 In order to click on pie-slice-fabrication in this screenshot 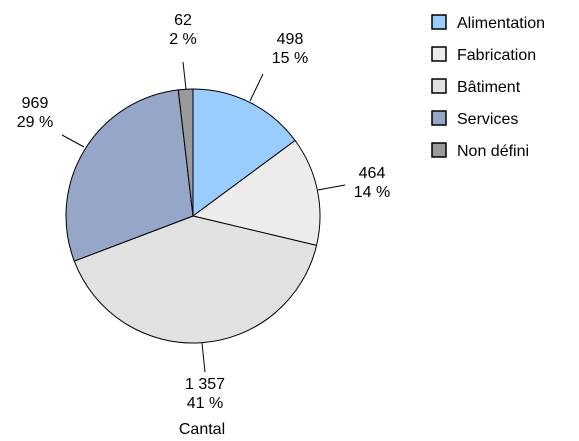, I will do `click(256, 192)`.